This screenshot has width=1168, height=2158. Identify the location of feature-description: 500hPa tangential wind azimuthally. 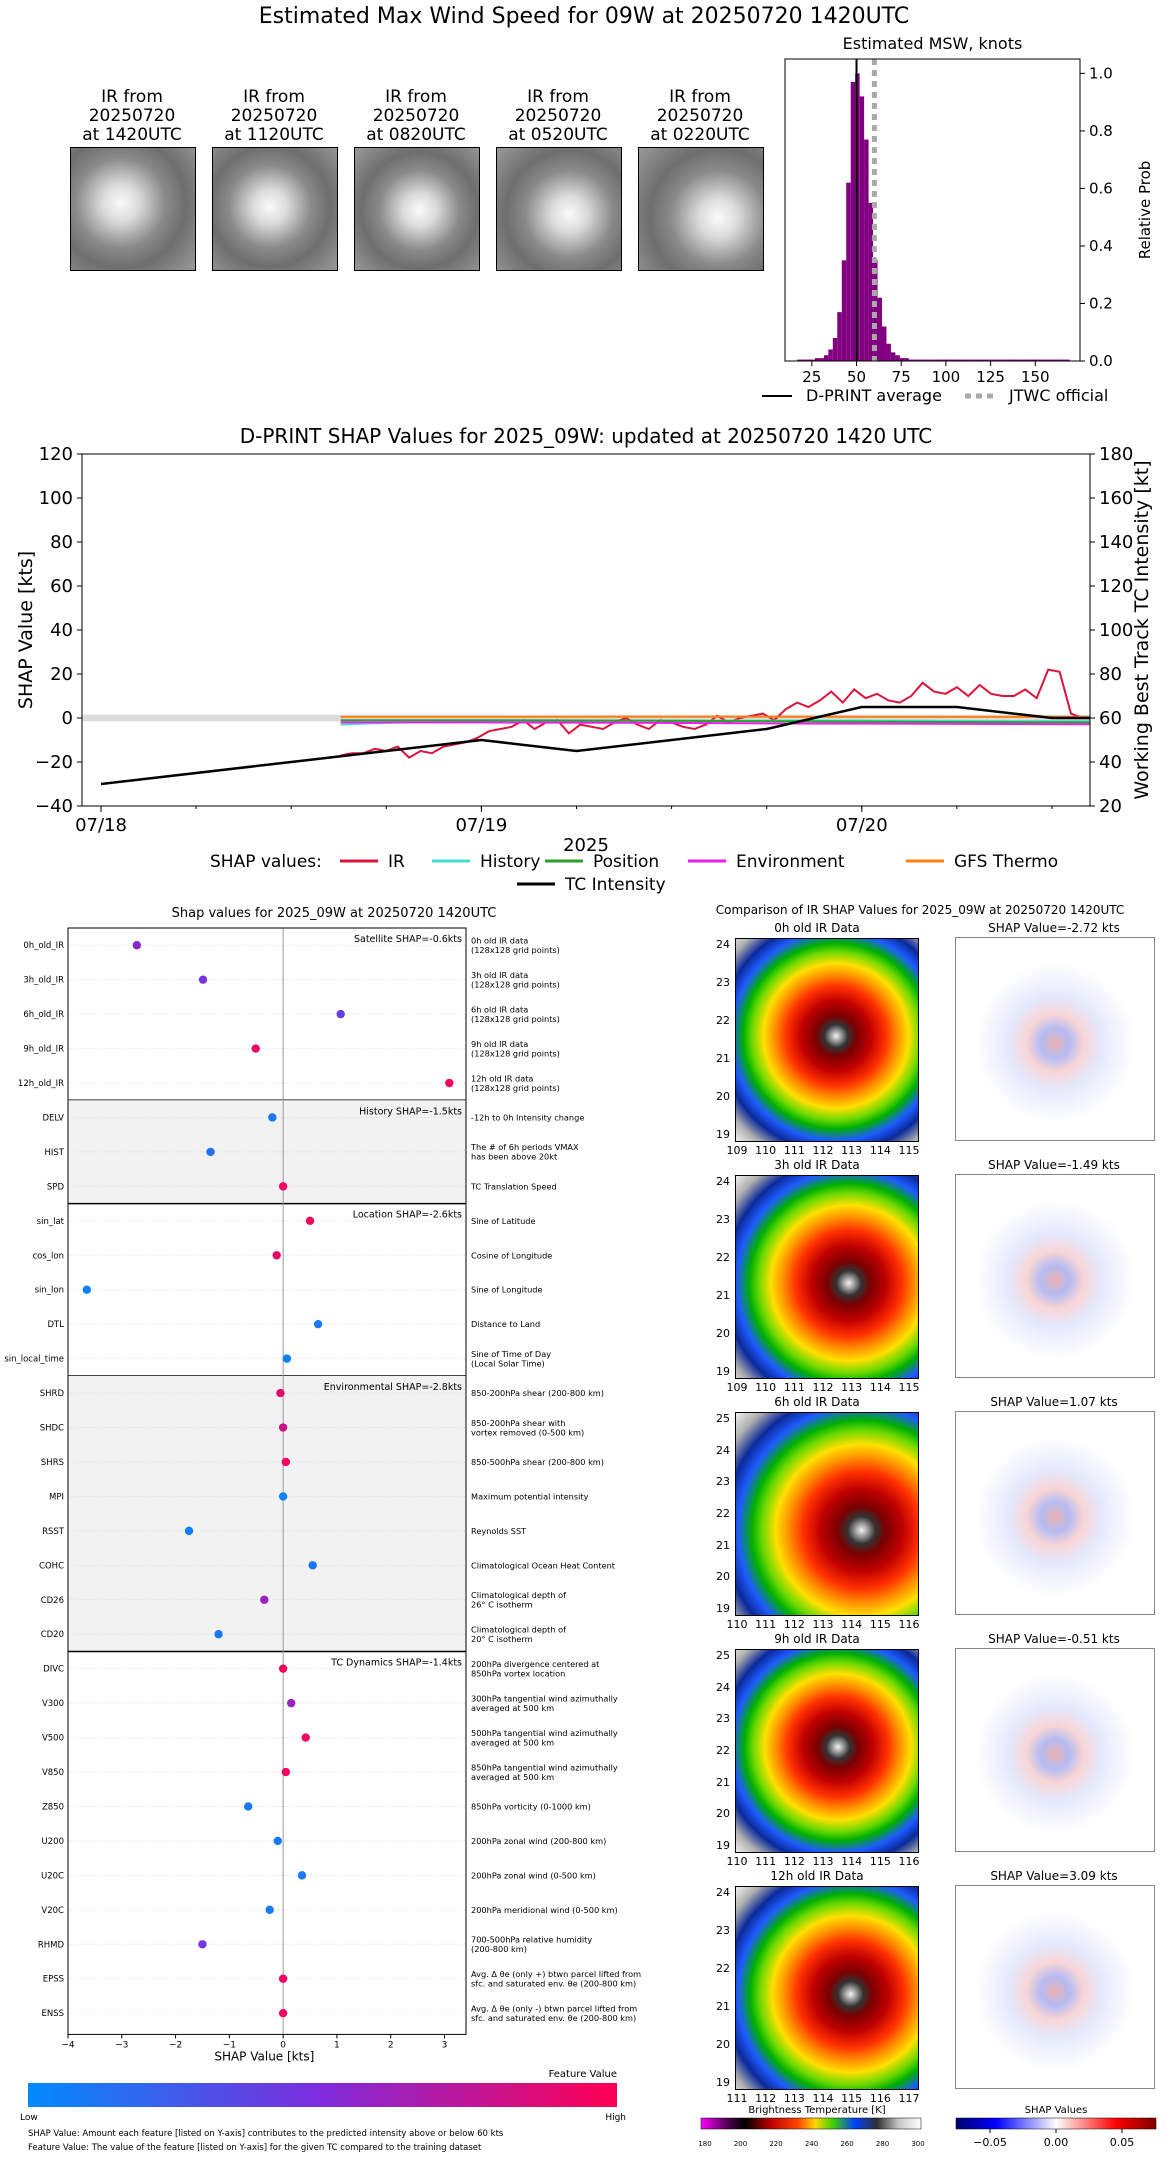
(544, 1733).